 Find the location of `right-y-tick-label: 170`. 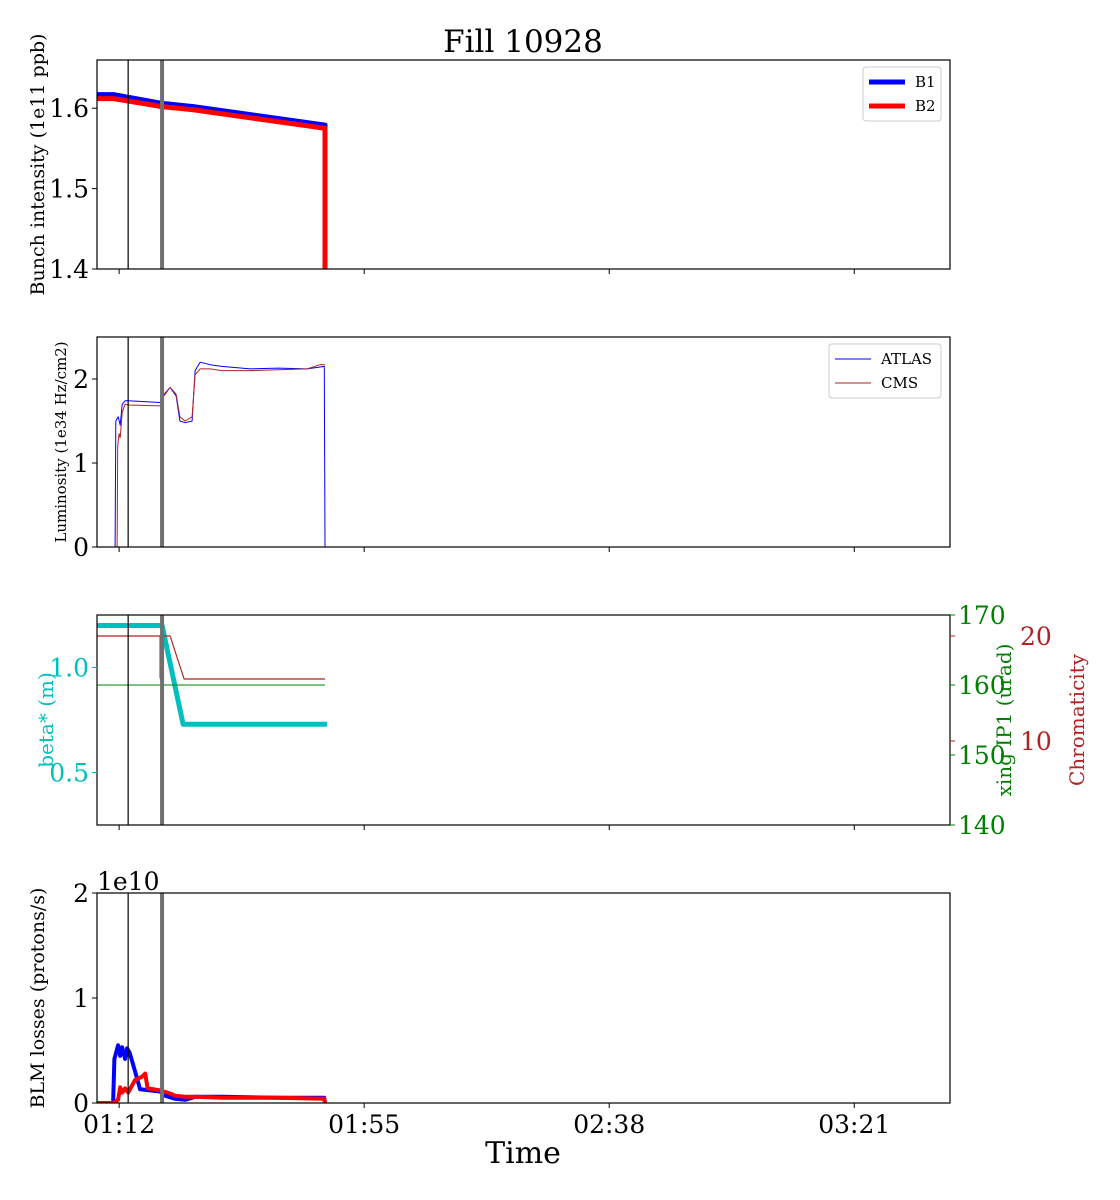

right-y-tick-label: 170 is located at coordinates (982, 615).